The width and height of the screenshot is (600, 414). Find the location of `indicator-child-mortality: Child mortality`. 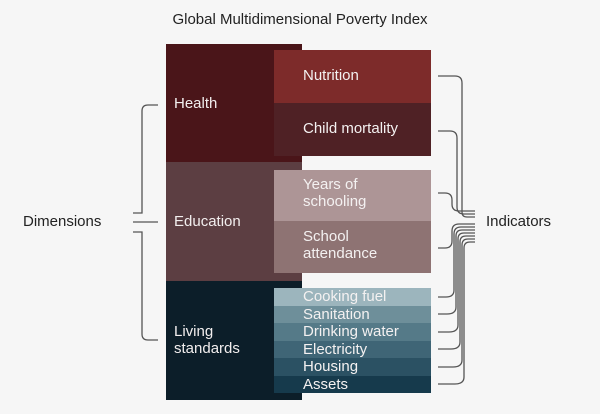

indicator-child-mortality: Child mortality is located at coordinates (352, 129).